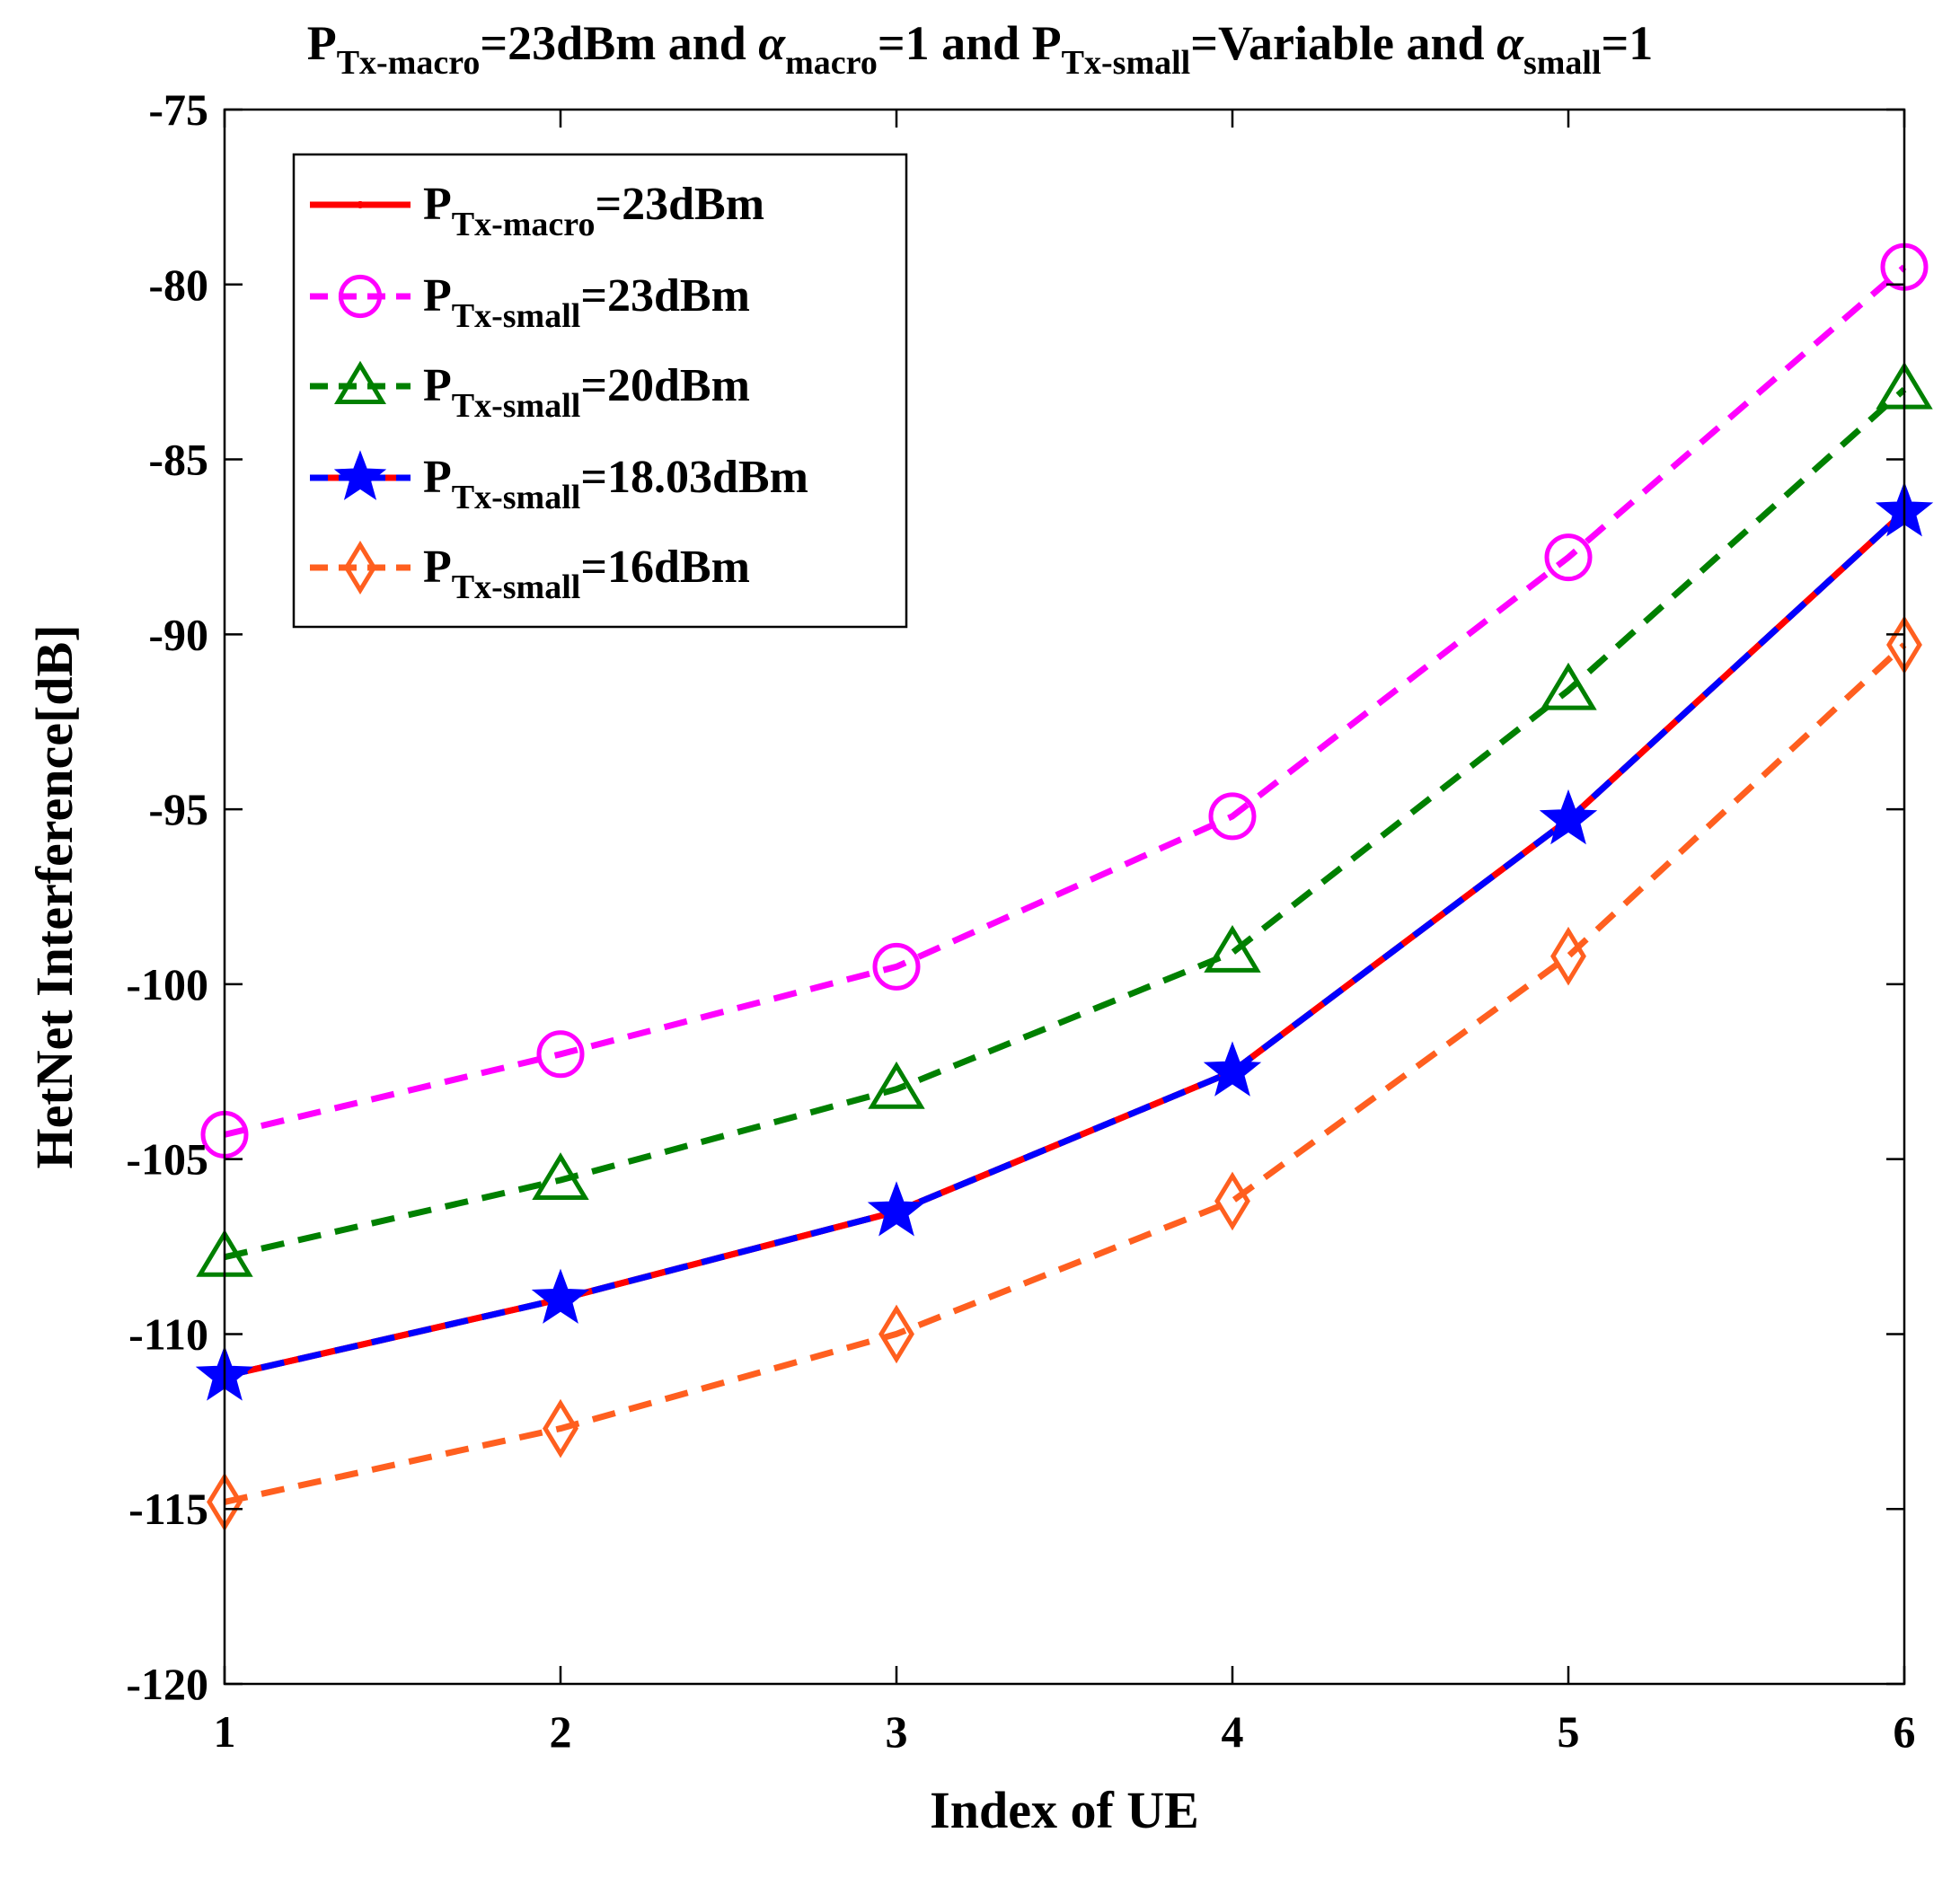  I want to click on y-tick-label: -115, so click(168, 1509).